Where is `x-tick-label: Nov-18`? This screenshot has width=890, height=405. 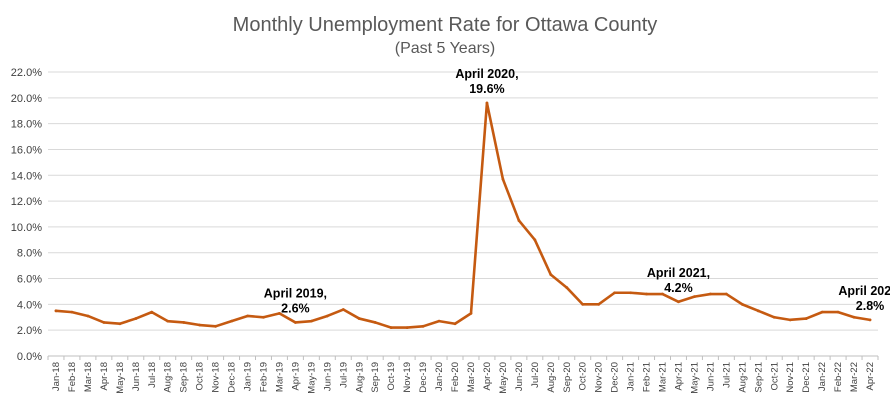 x-tick-label: Nov-18 is located at coordinates (216, 377).